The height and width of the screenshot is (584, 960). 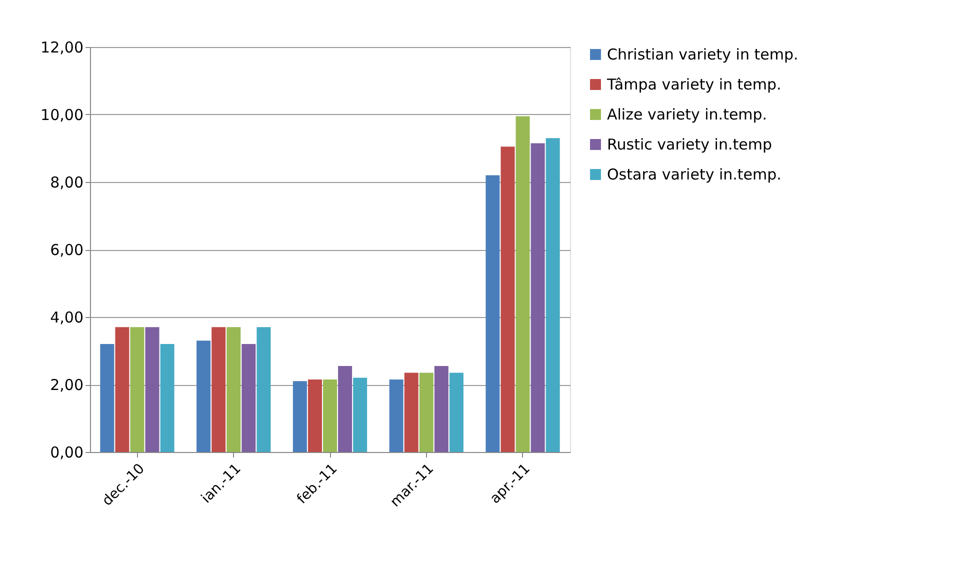 I want to click on y-tick-label: 10,00, so click(x=62, y=115).